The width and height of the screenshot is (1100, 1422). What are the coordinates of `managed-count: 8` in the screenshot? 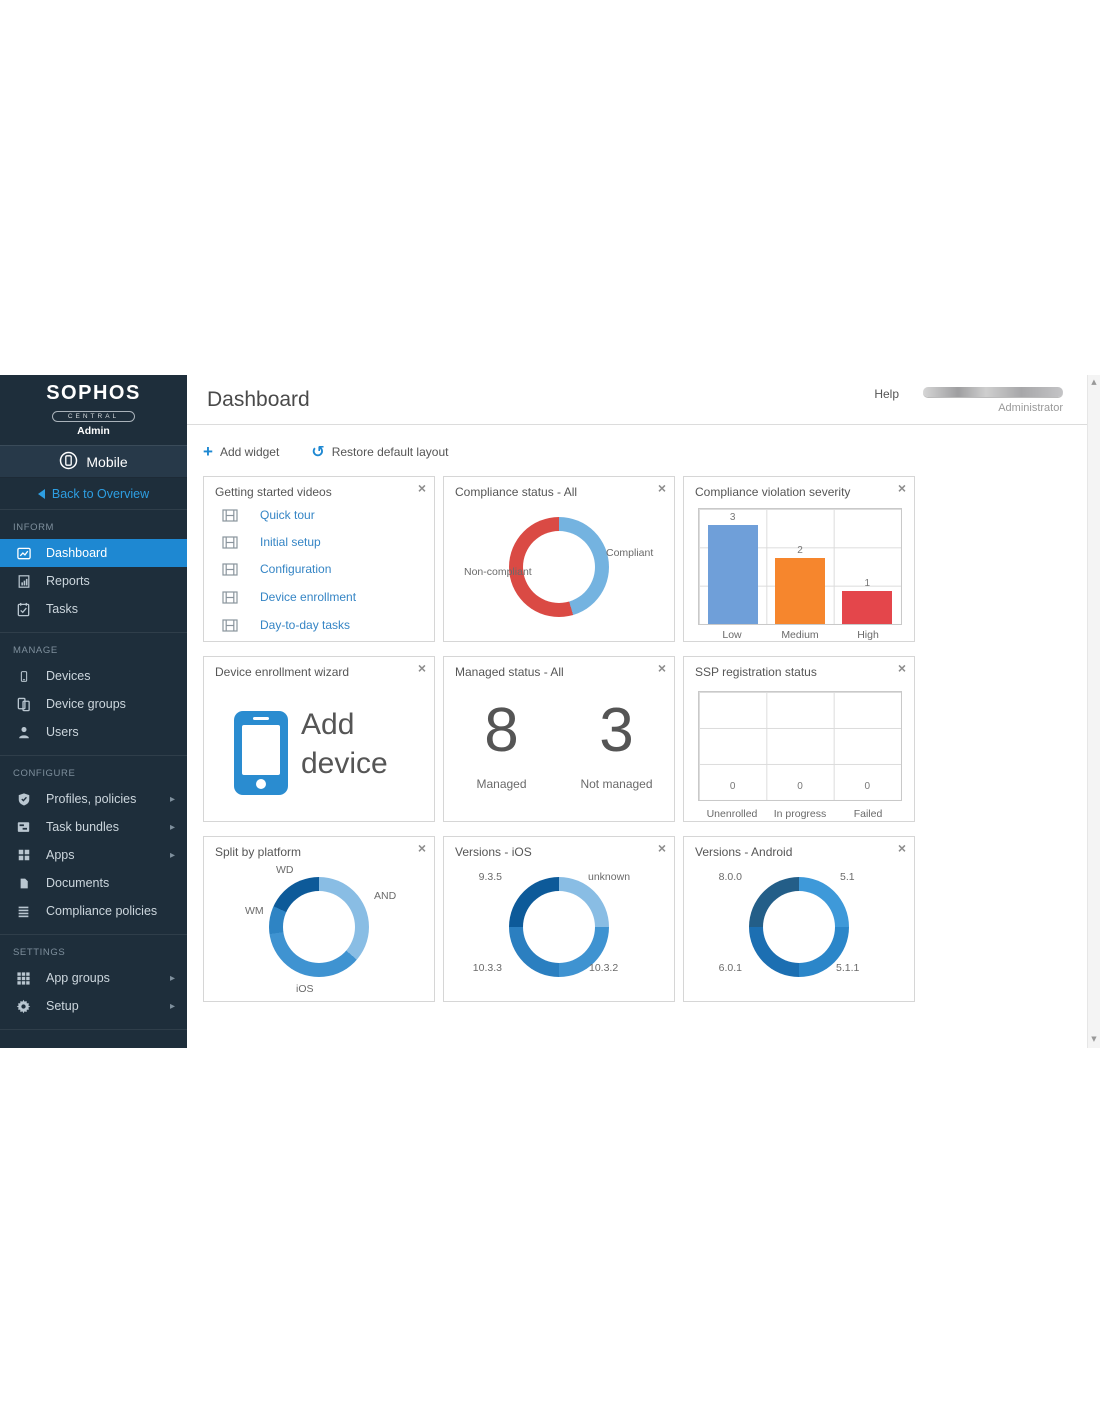 It's located at (501, 730).